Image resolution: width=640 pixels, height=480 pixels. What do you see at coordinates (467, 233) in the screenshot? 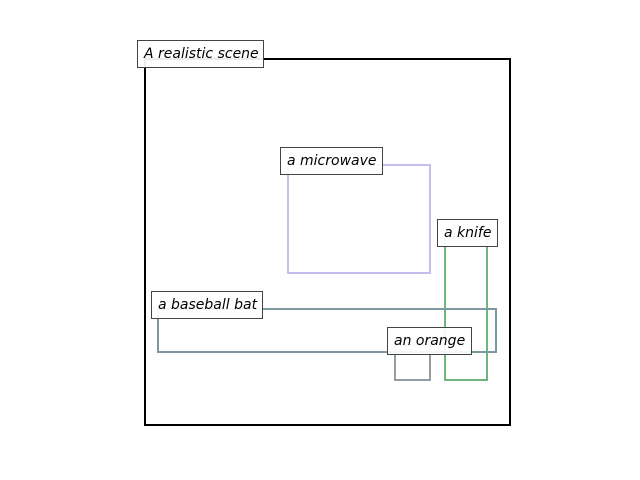
I see `knife-label: a knife` at bounding box center [467, 233].